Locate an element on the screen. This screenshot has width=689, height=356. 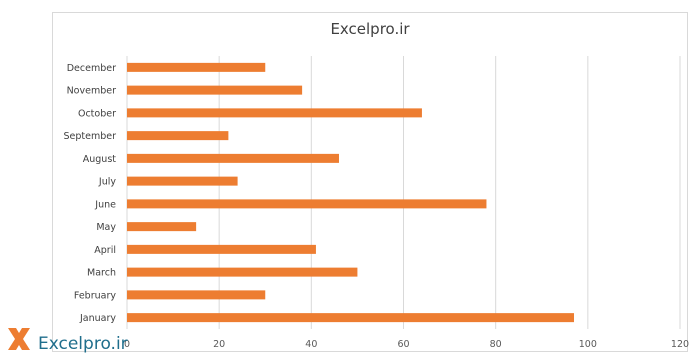
category-label: March is located at coordinates (101, 273).